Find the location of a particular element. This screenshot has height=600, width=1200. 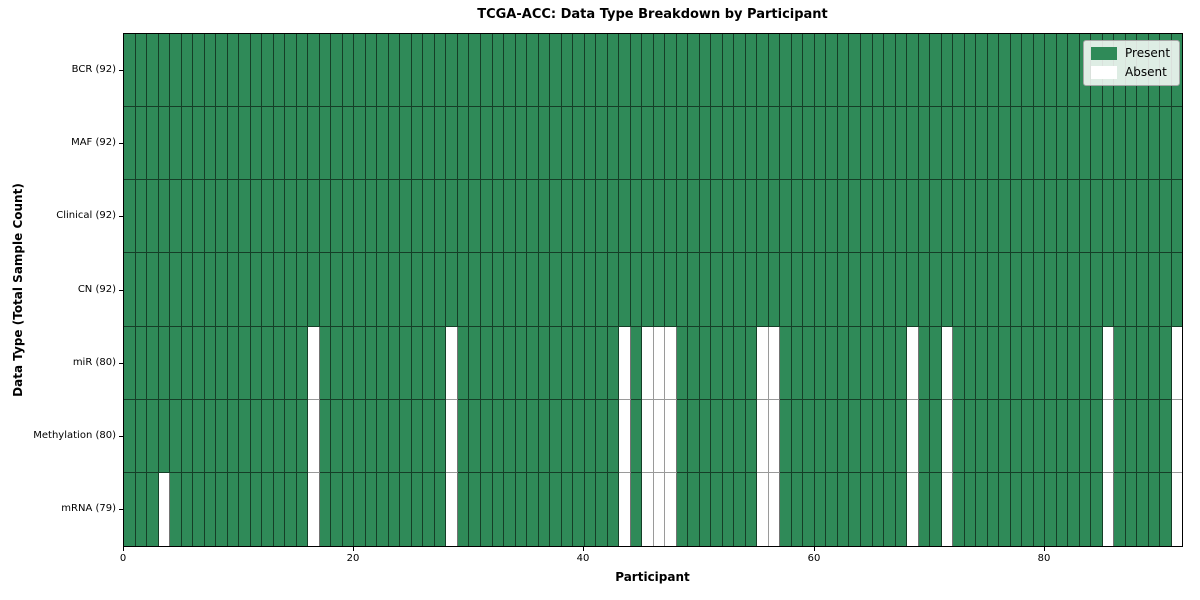

y-tick-label-miR: miR (80) is located at coordinates (94, 362).